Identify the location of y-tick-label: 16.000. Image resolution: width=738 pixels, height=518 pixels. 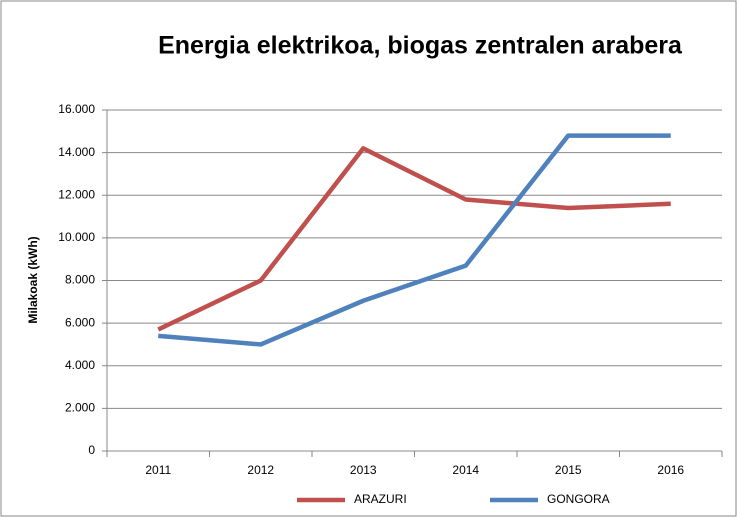
(76, 109).